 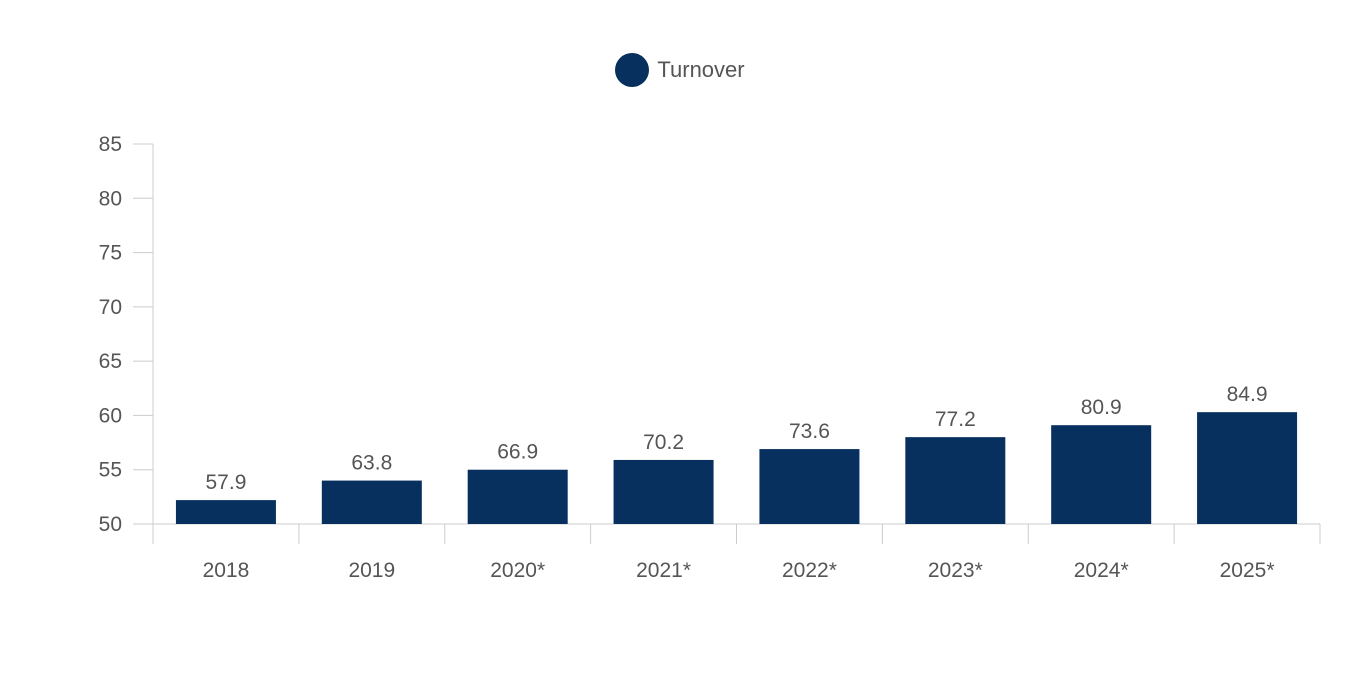 I want to click on y-tick-label: 65, so click(x=110, y=361).